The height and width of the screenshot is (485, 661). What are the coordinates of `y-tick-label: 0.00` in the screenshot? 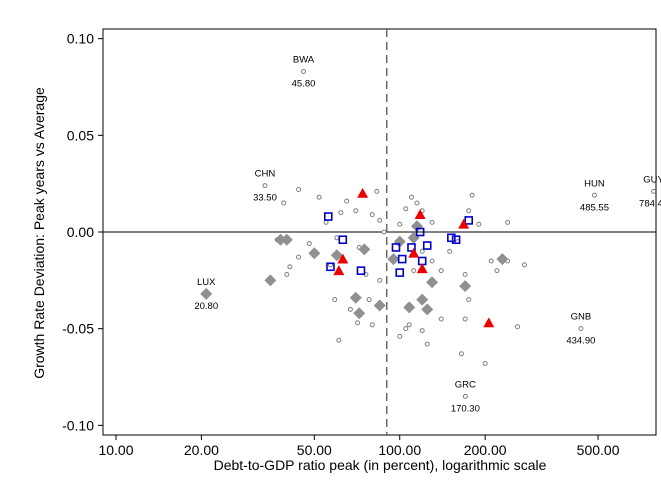 It's located at (80, 232).